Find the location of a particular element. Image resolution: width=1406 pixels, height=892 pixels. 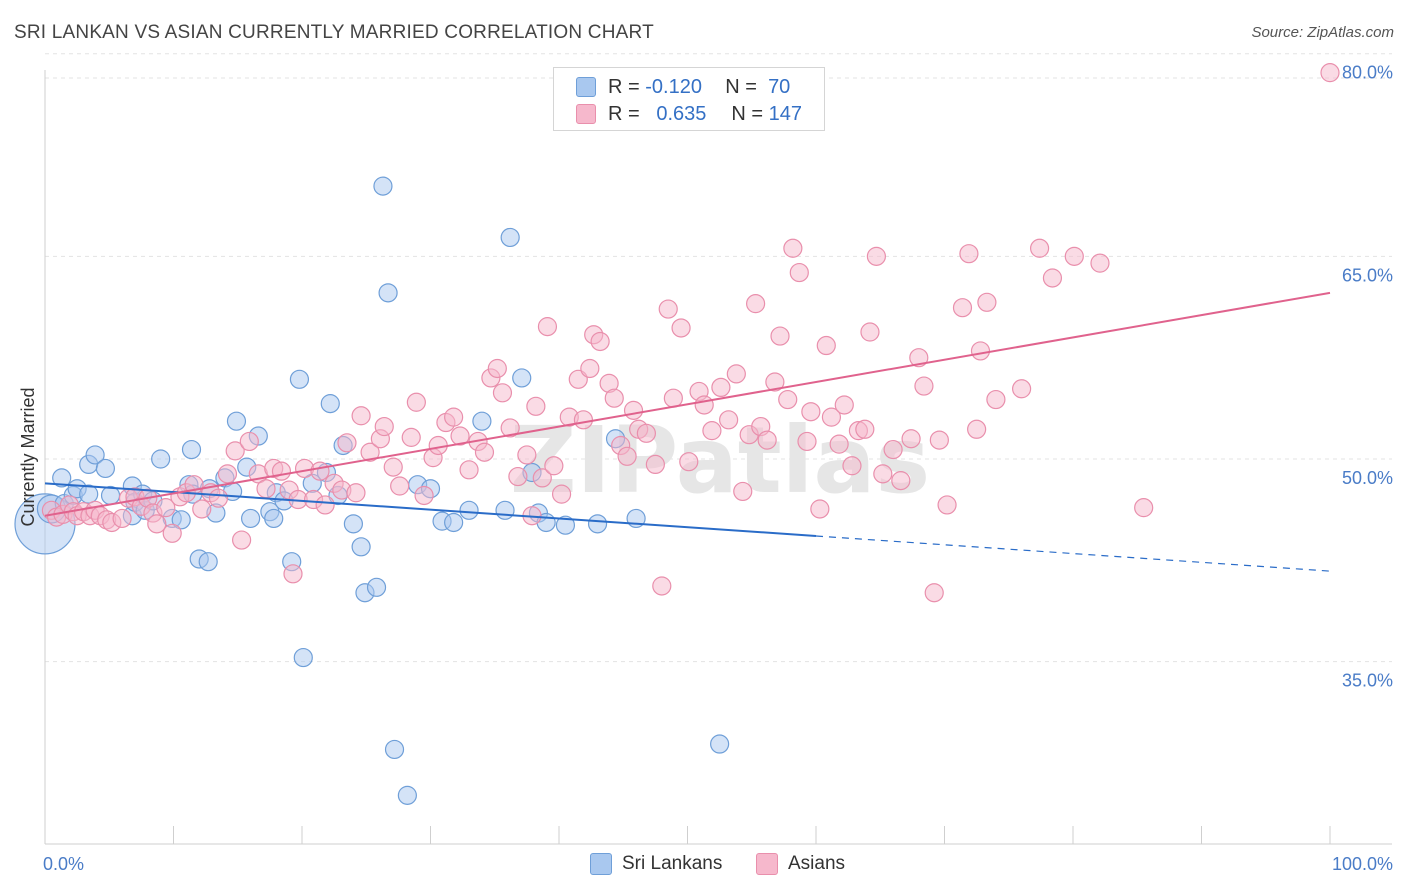

legend-n-value: 147 is located at coordinates (785, 113).